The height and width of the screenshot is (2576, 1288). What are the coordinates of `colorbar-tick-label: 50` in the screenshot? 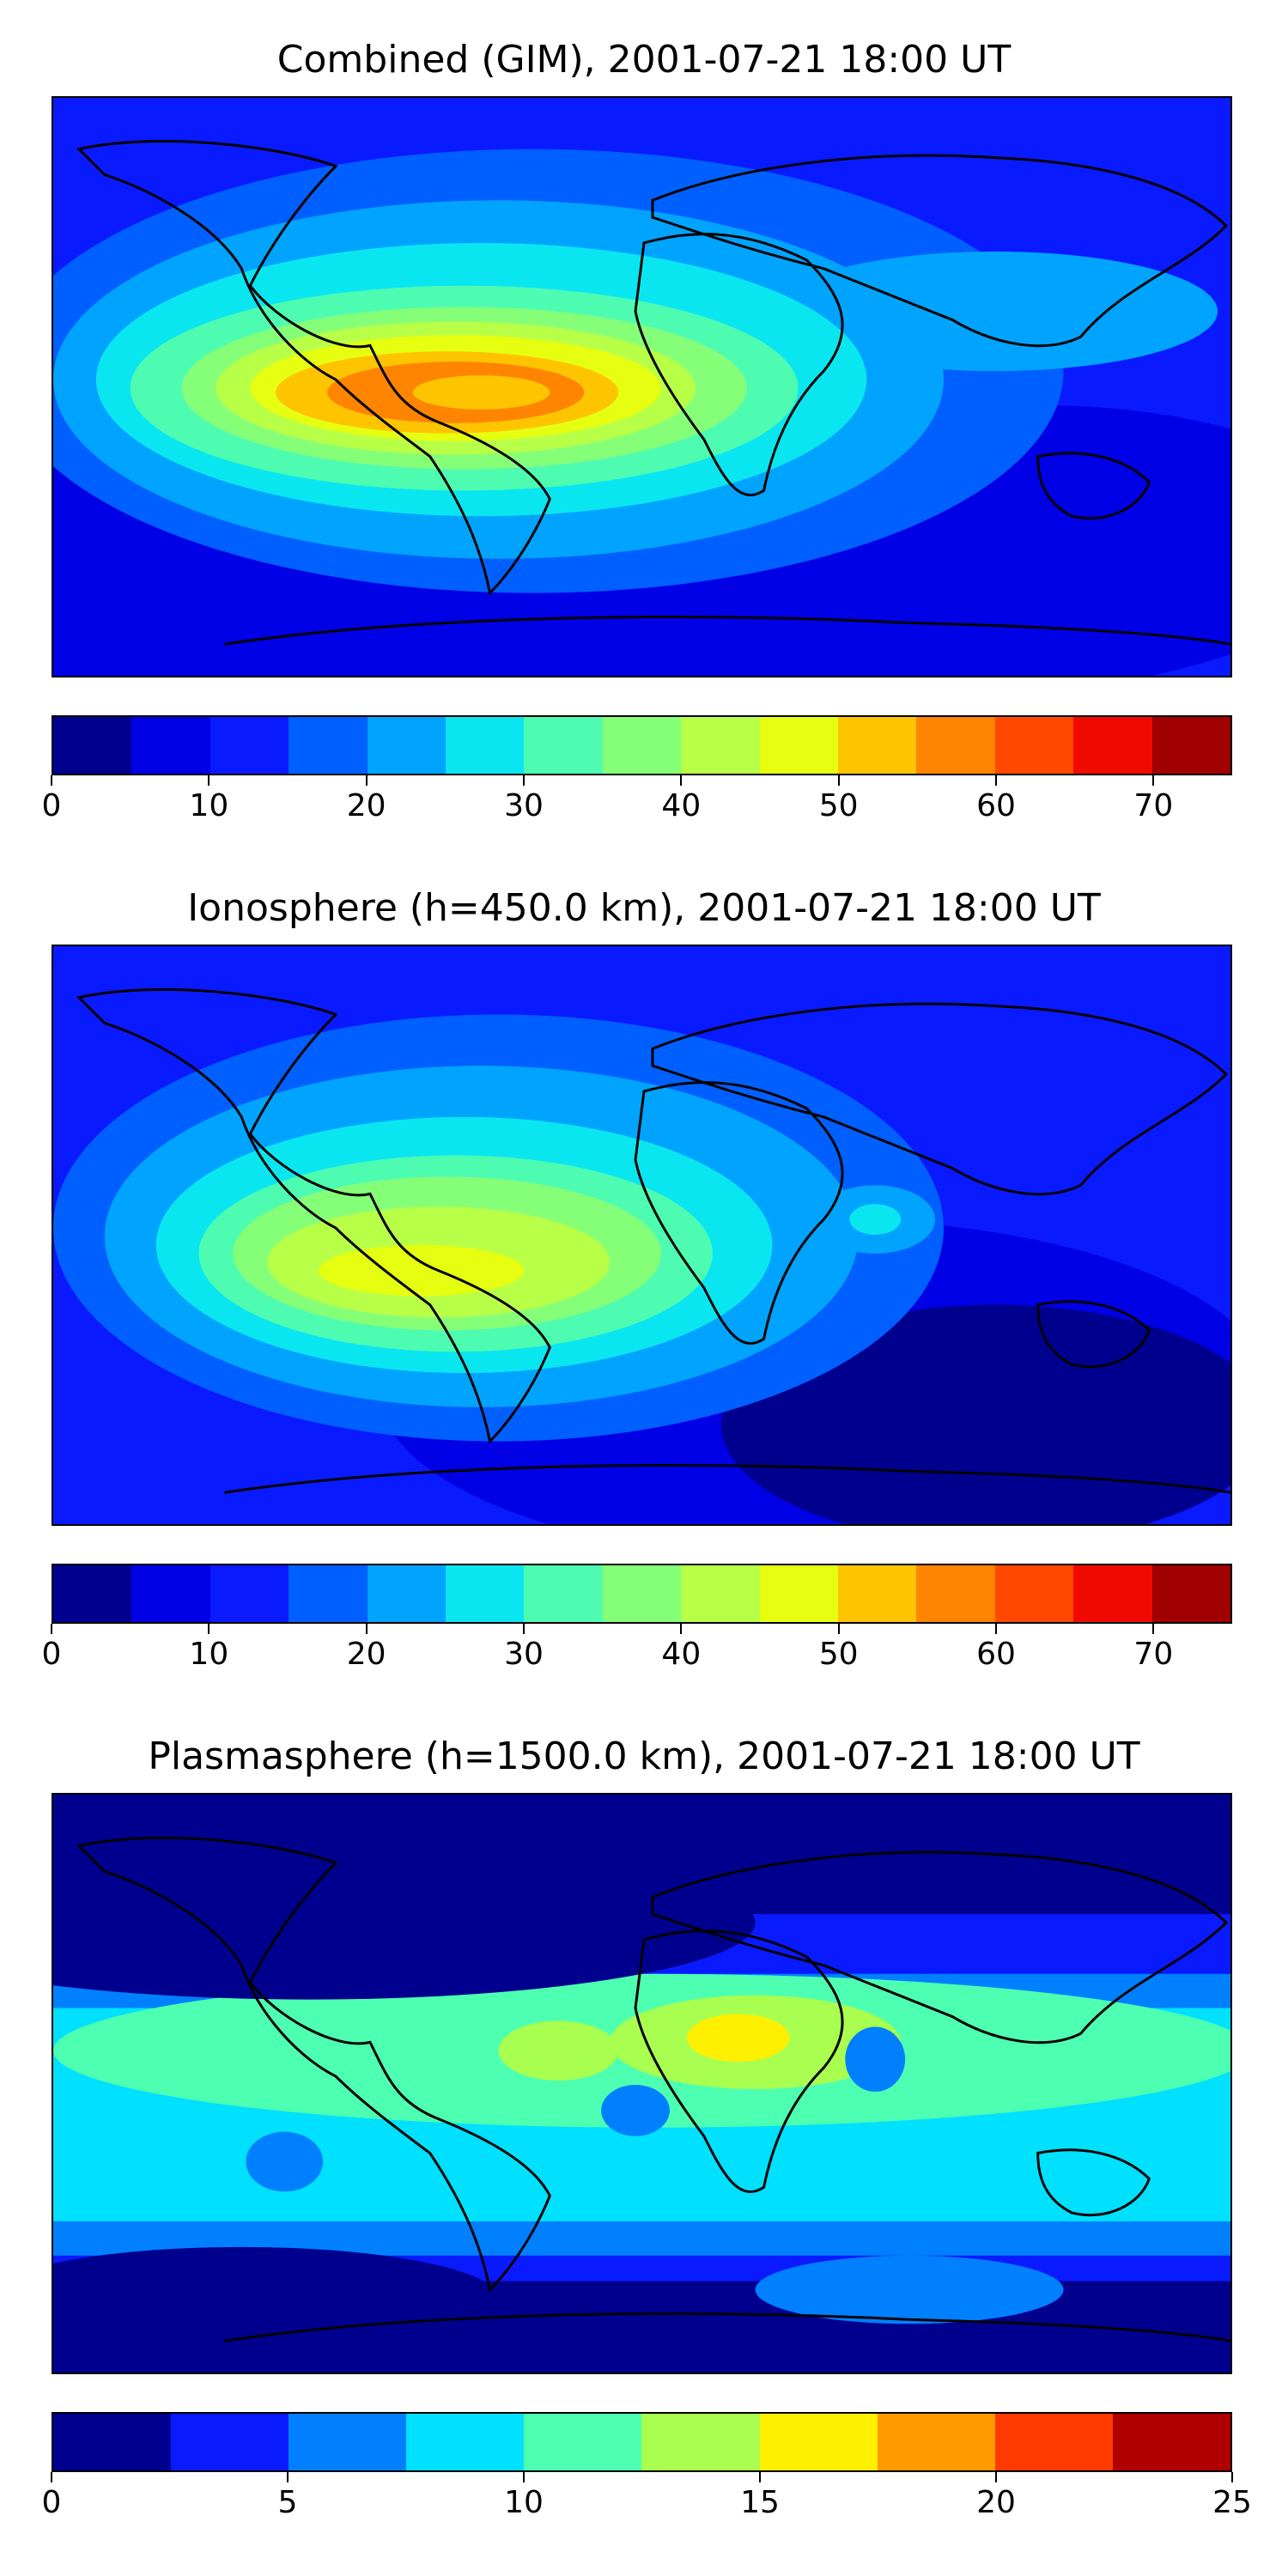 It's located at (839, 806).